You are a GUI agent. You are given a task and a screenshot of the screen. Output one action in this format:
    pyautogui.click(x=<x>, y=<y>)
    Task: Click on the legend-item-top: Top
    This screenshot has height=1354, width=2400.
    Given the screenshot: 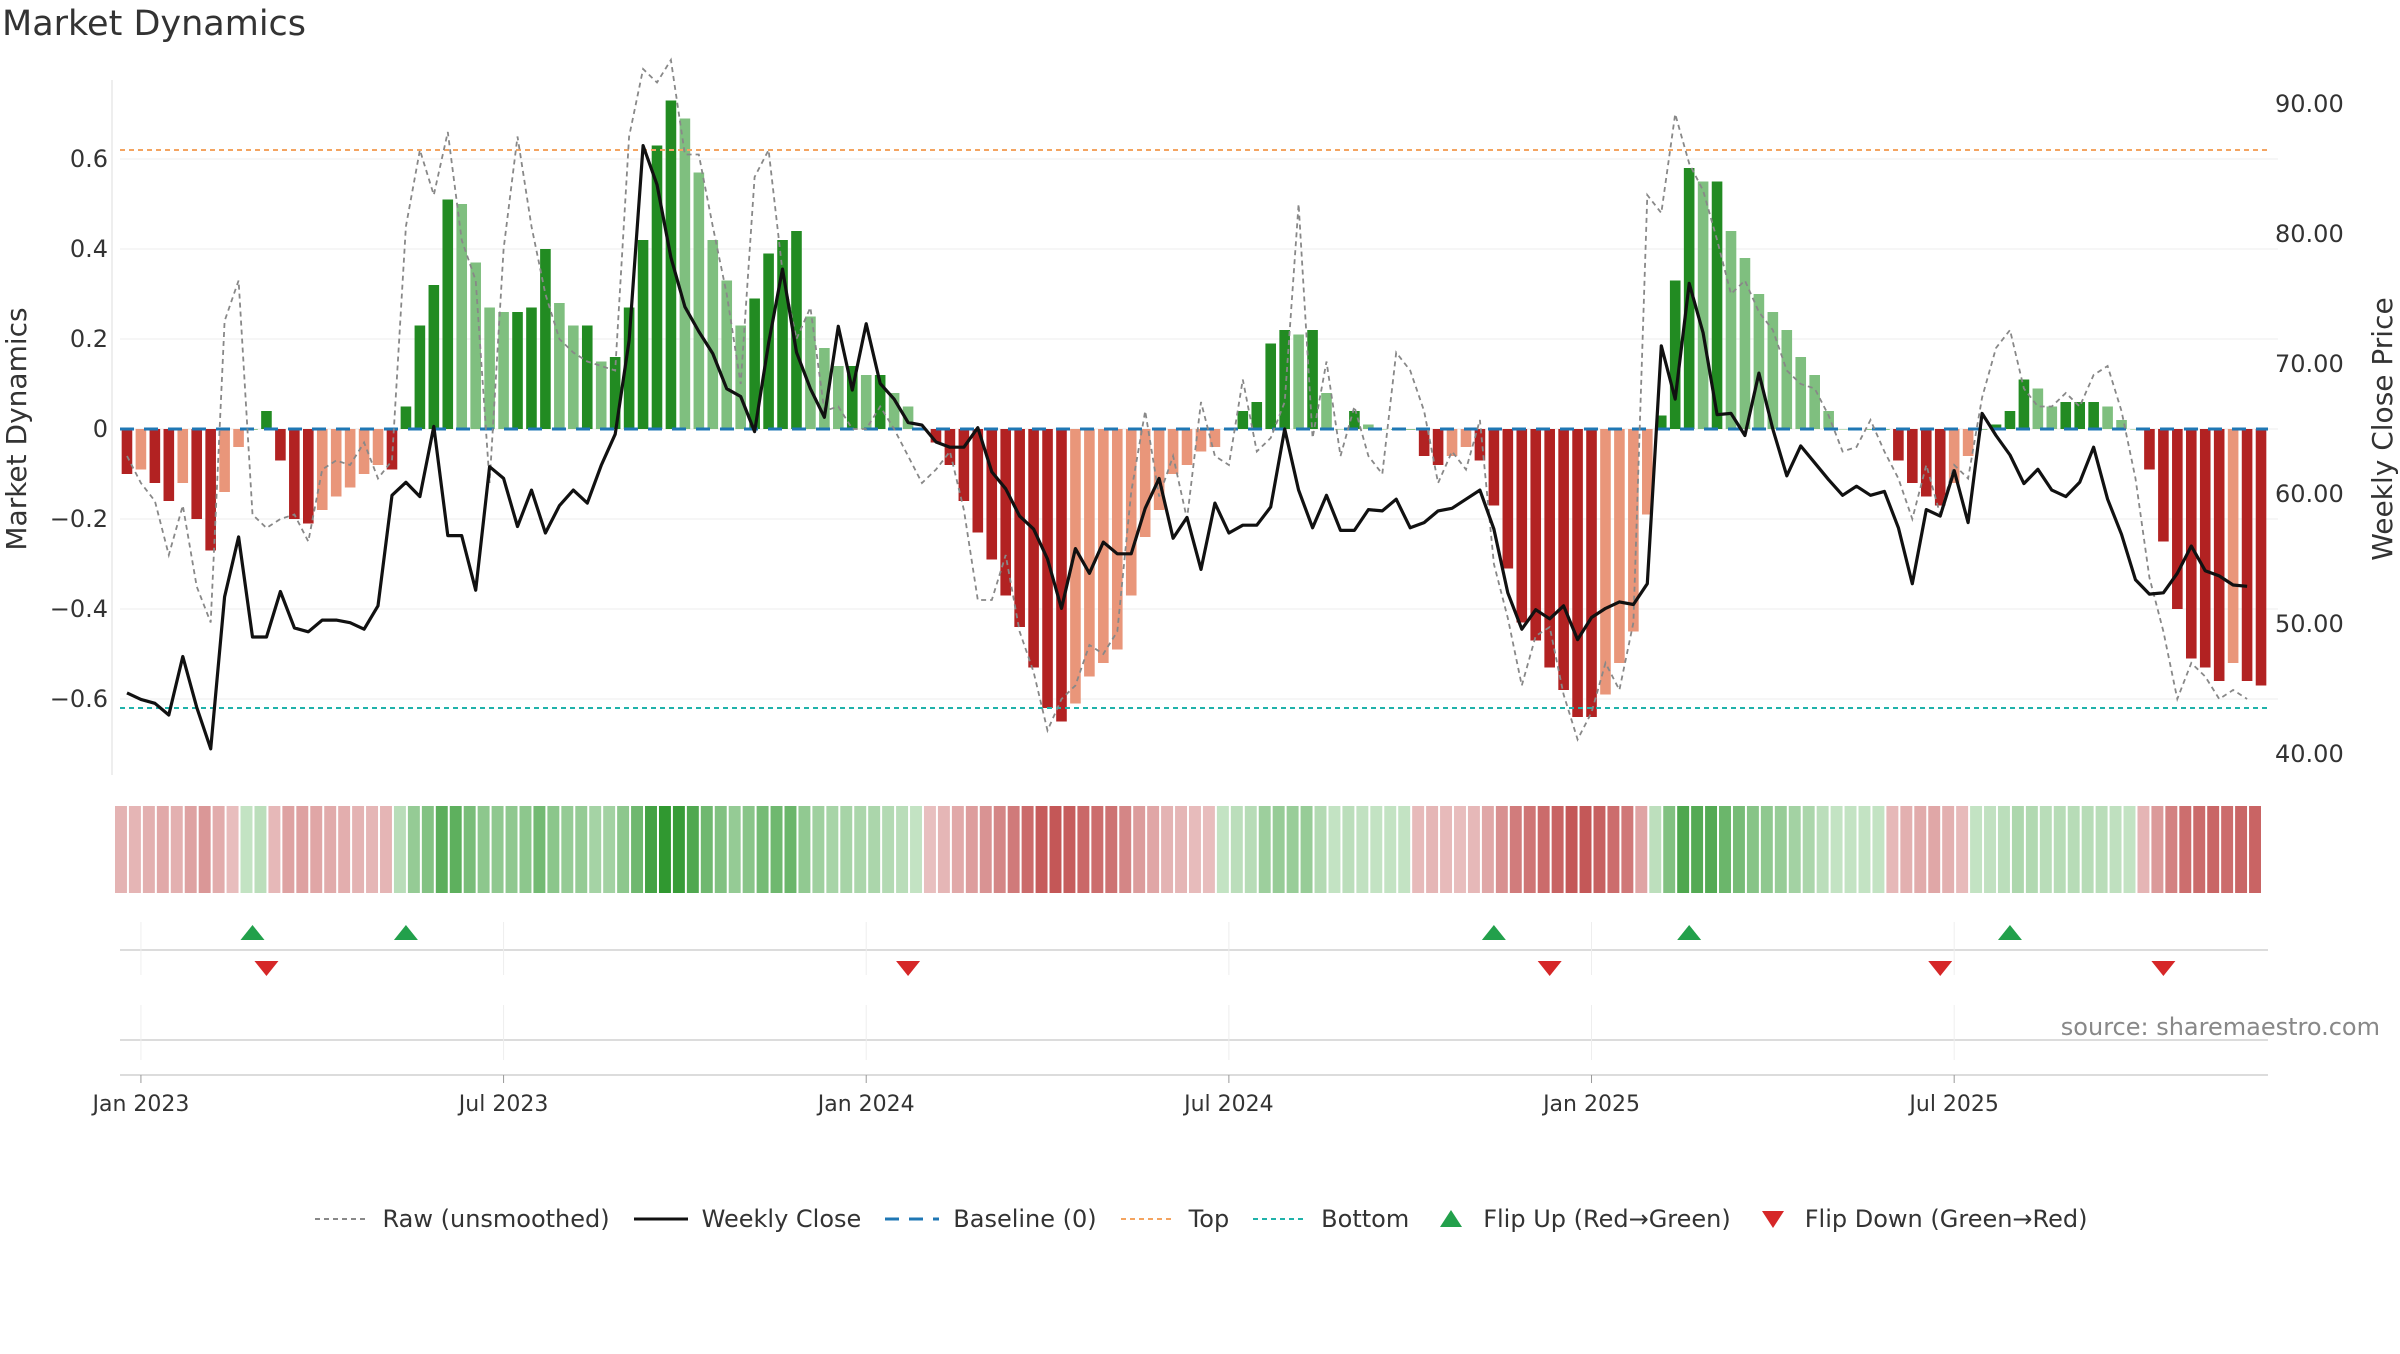 What is the action you would take?
    pyautogui.click(x=1174, y=1219)
    